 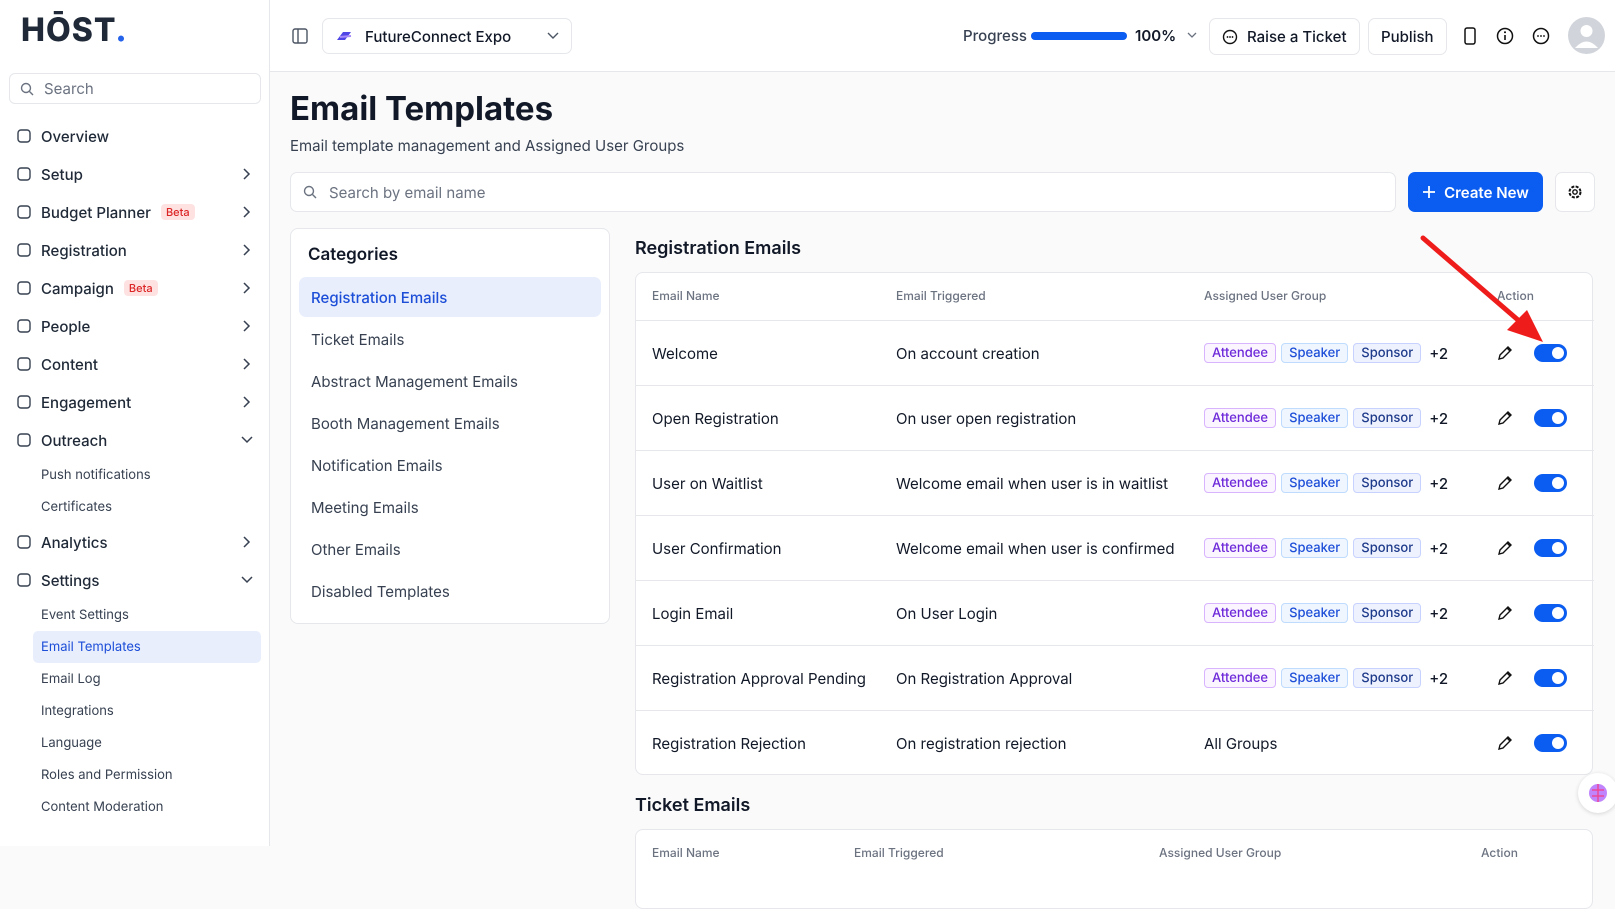 I want to click on category-item: Meeting Emails, so click(x=365, y=507).